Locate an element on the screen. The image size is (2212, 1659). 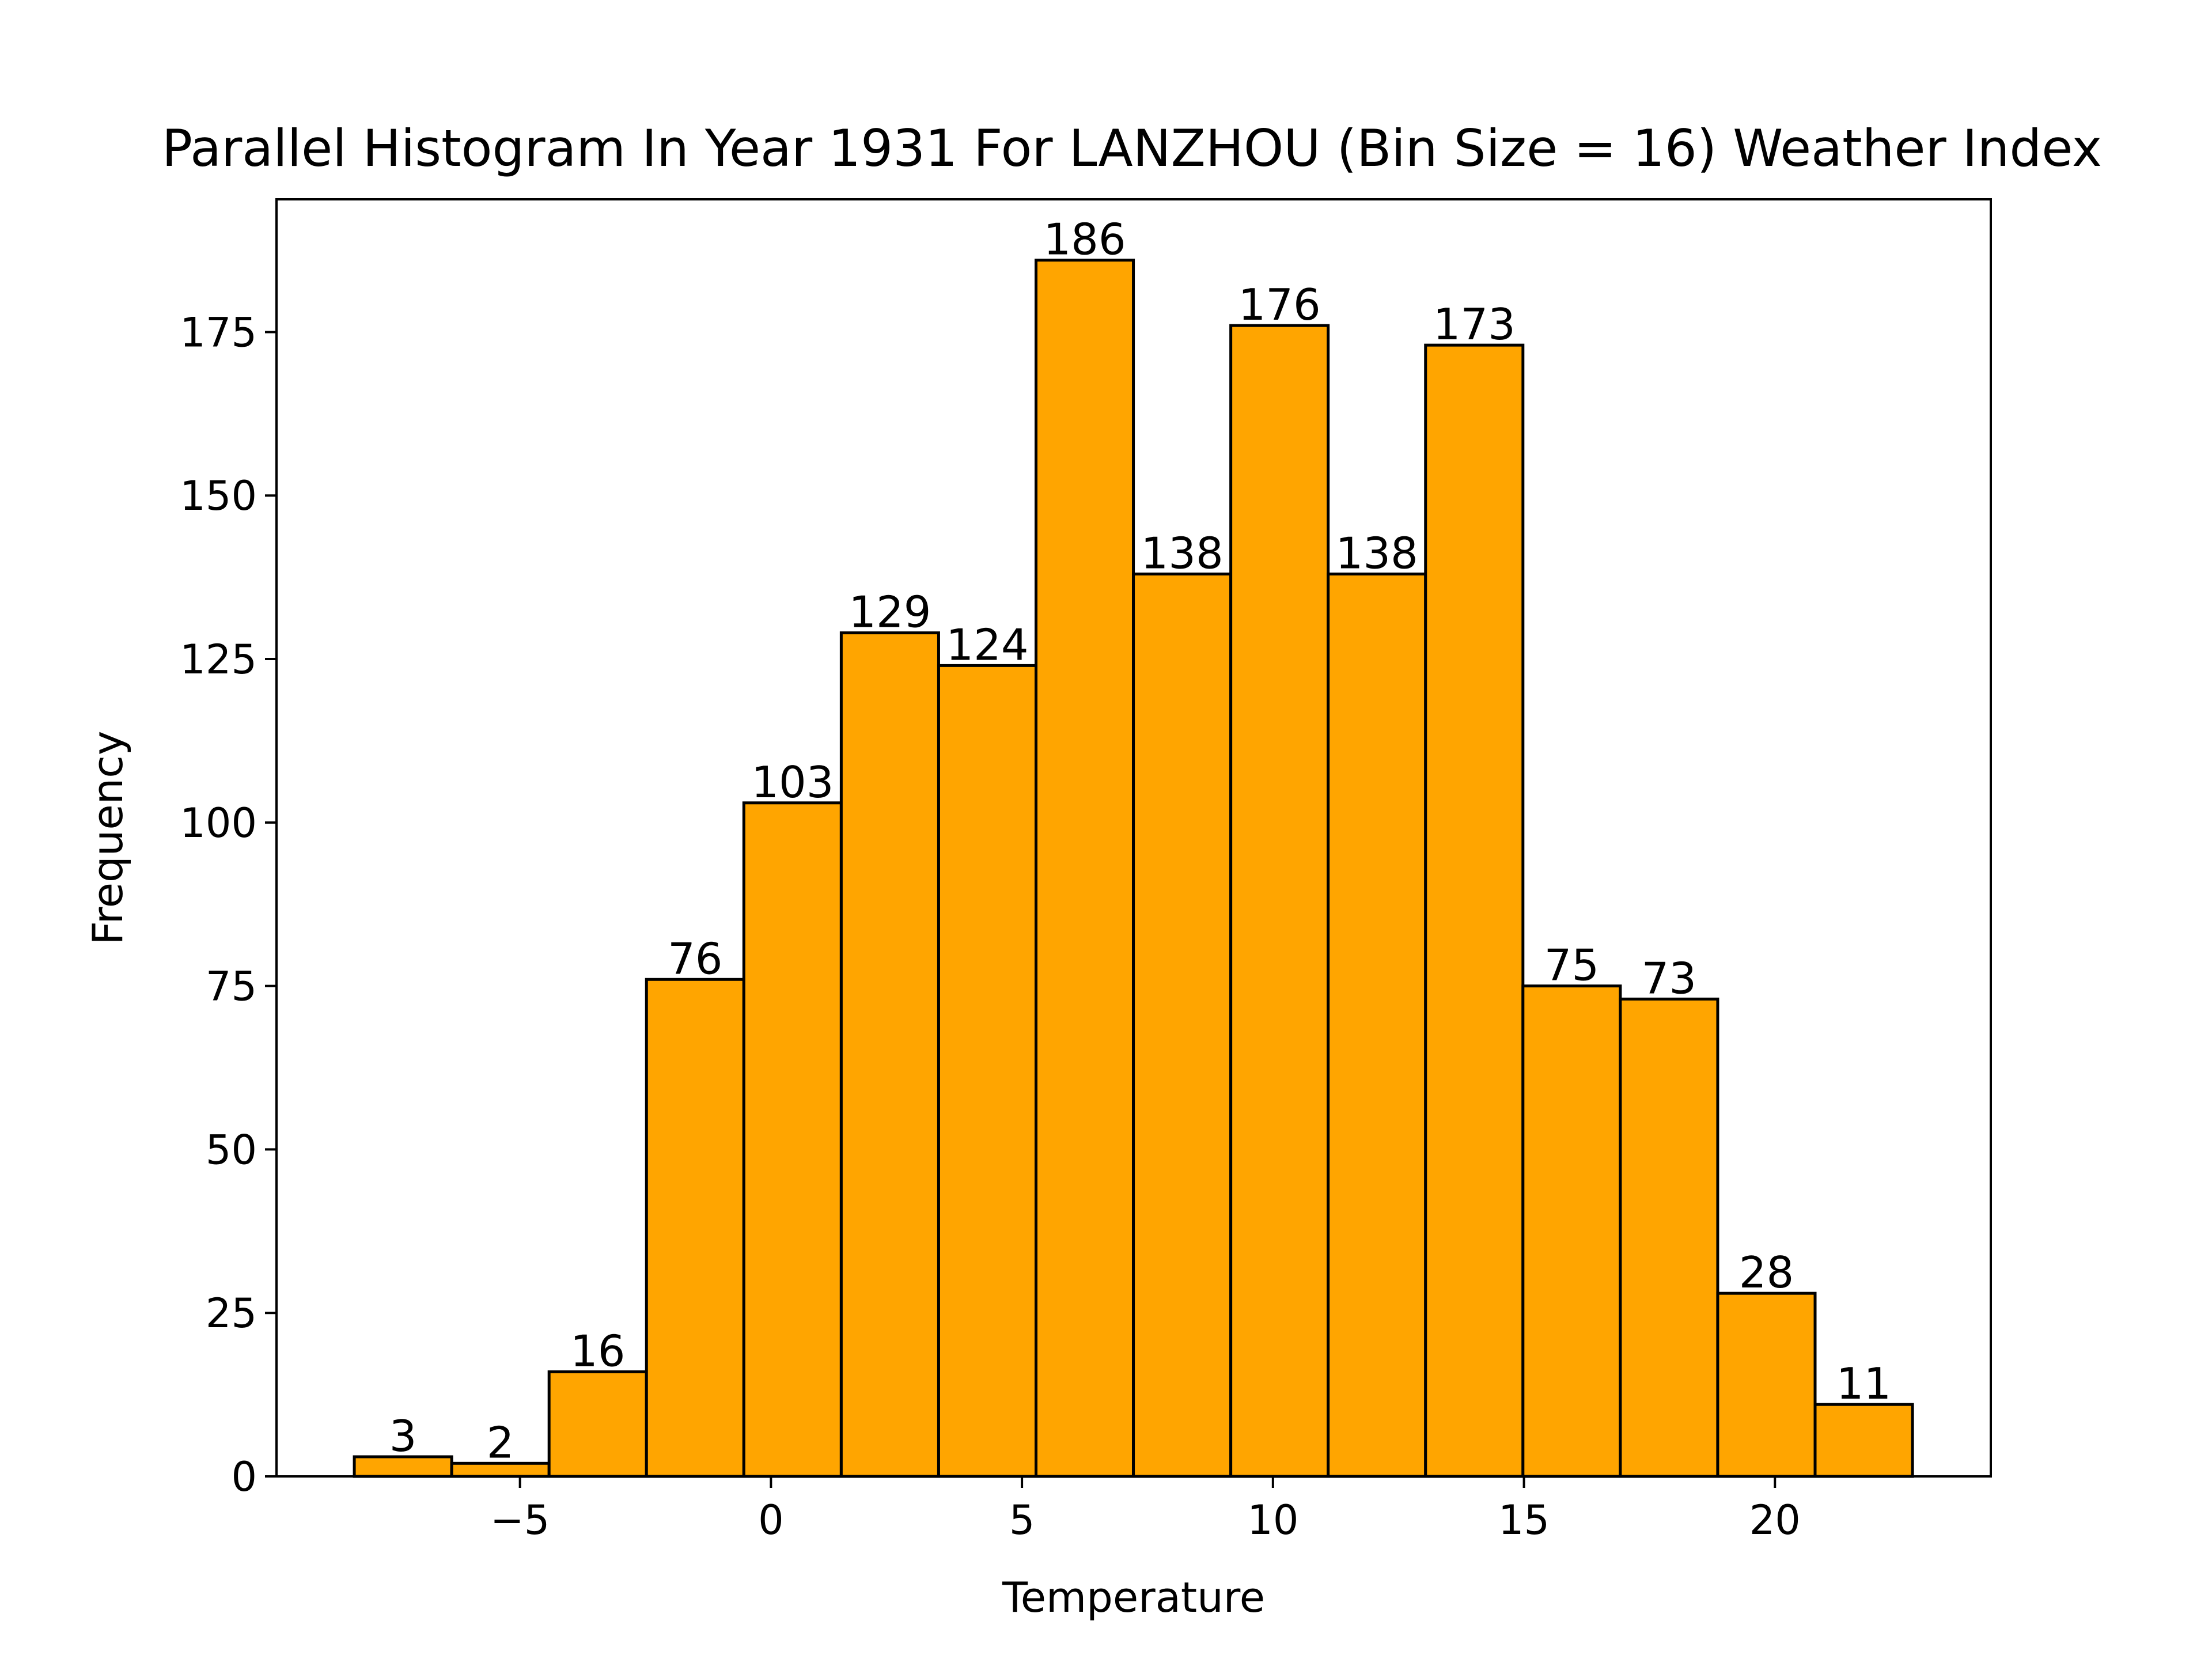
x-tick-label: 20 is located at coordinates (1775, 1520).